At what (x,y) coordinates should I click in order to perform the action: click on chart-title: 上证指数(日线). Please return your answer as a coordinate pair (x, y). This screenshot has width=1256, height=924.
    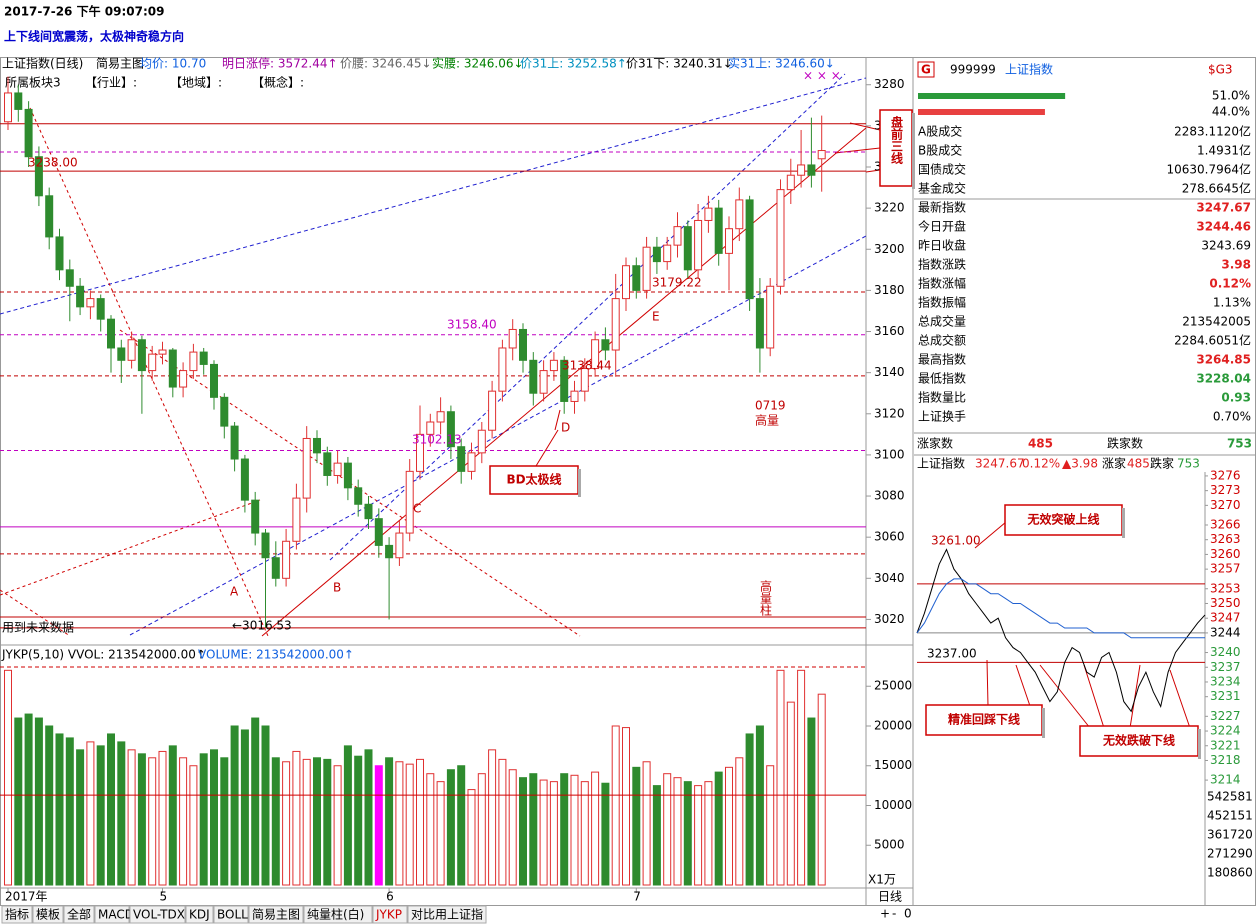
    Looking at the image, I should click on (42, 63).